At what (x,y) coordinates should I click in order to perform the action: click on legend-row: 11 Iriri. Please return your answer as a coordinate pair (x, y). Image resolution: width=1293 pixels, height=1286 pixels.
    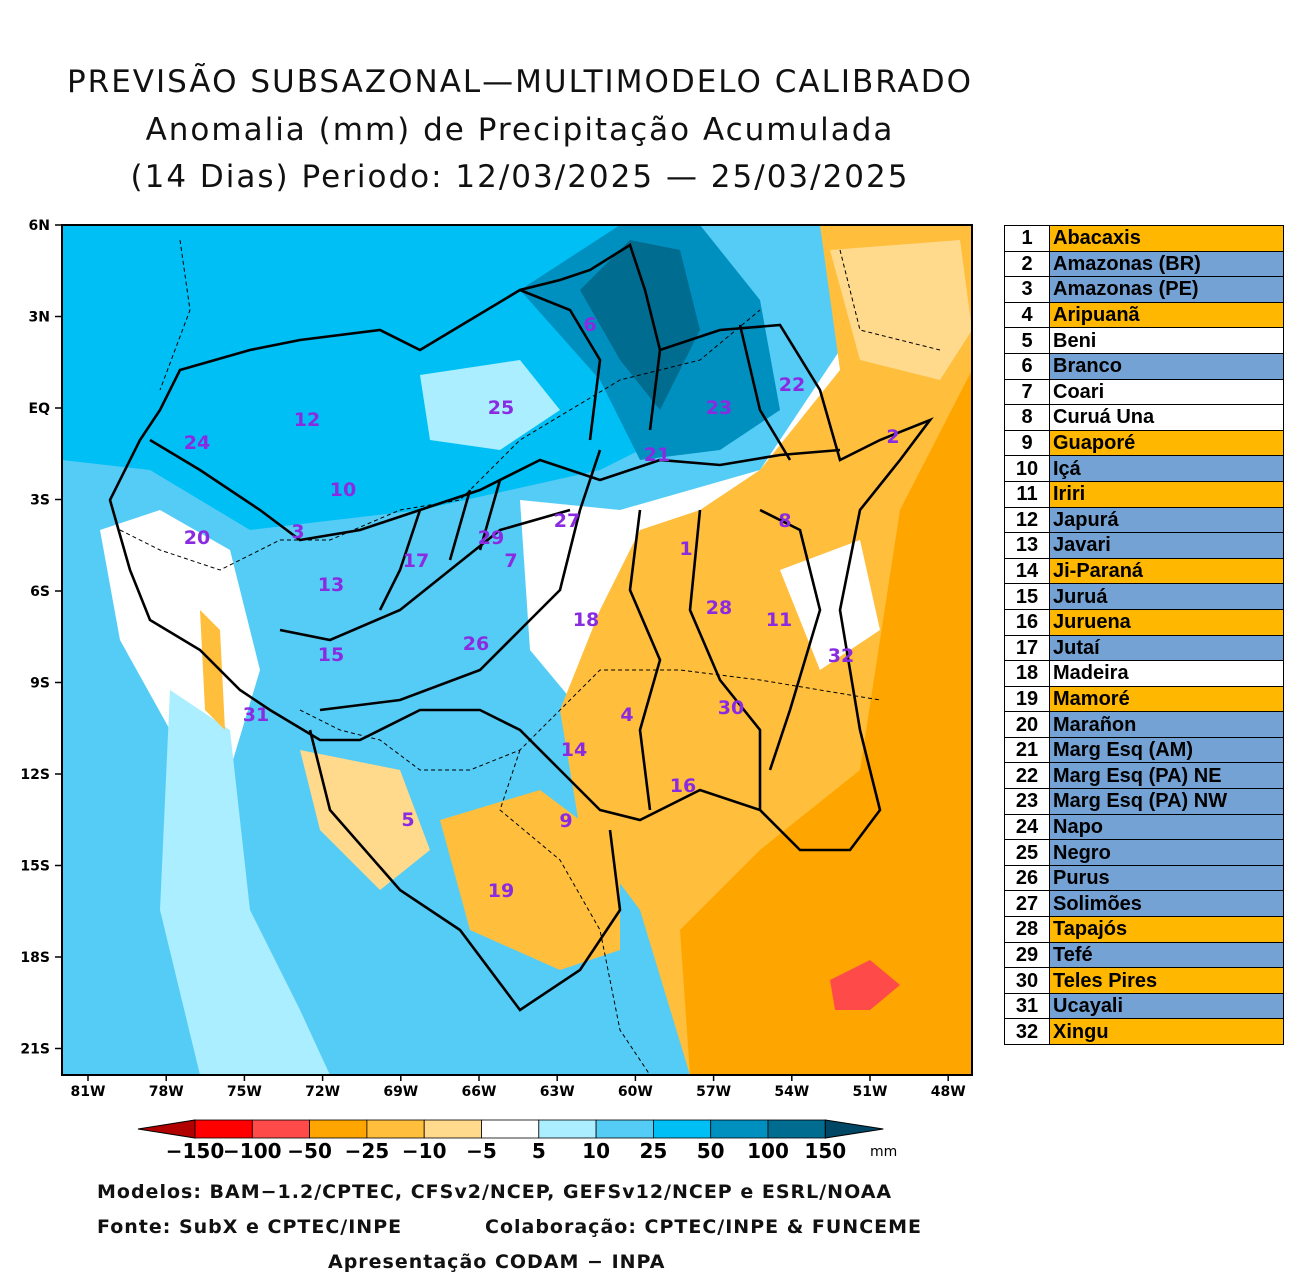
    Looking at the image, I should click on (1144, 494).